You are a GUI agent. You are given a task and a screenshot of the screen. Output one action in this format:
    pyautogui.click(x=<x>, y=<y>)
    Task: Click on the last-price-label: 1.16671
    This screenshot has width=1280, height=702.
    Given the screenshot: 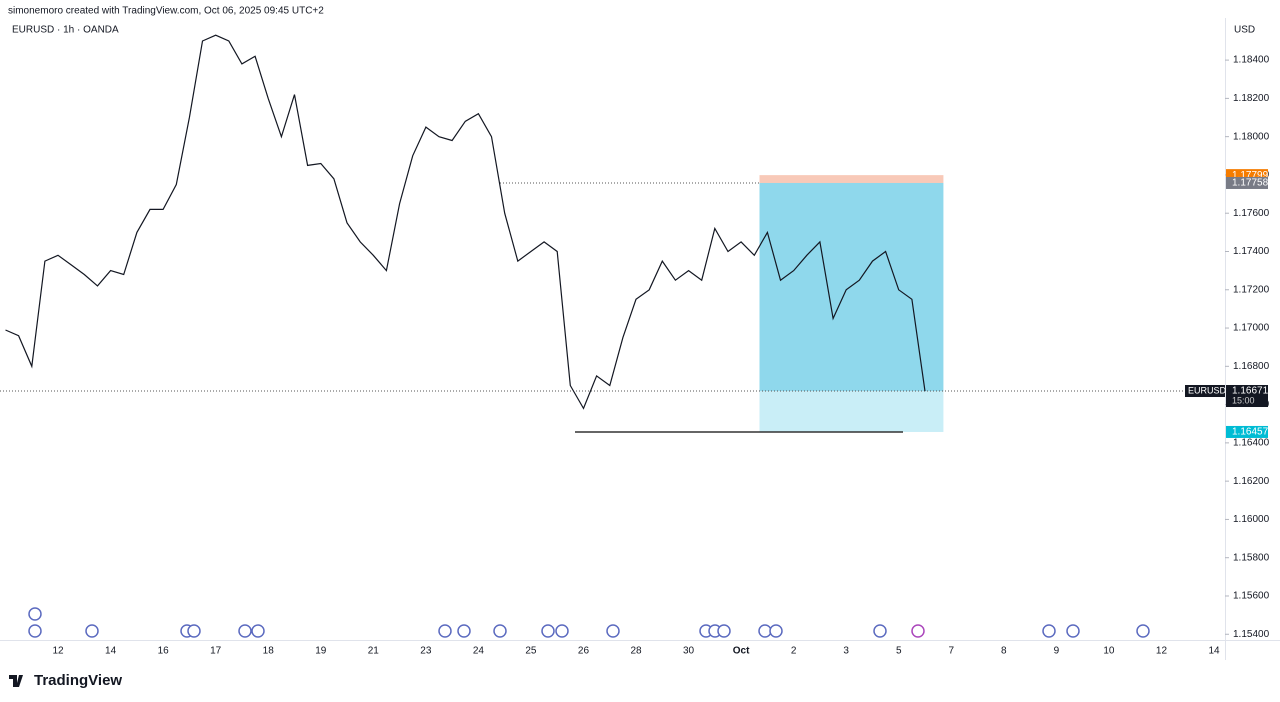 What is the action you would take?
    pyautogui.click(x=1250, y=391)
    